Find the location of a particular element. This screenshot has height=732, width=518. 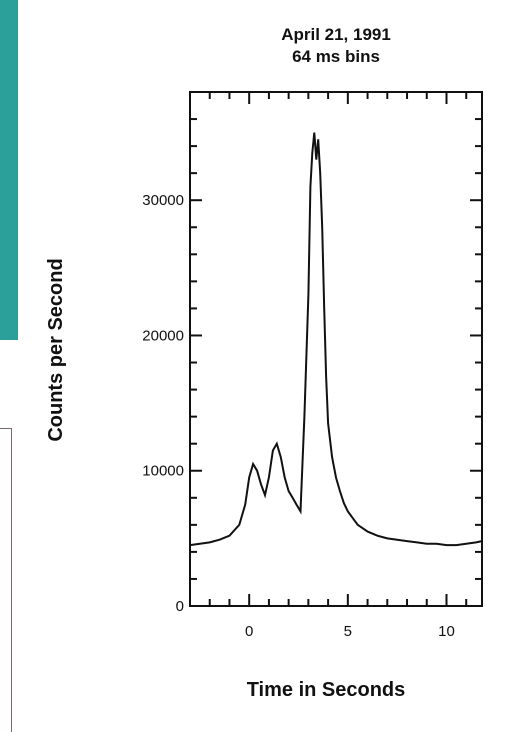

x-axis-label: Time in Seconds is located at coordinates (326, 690).